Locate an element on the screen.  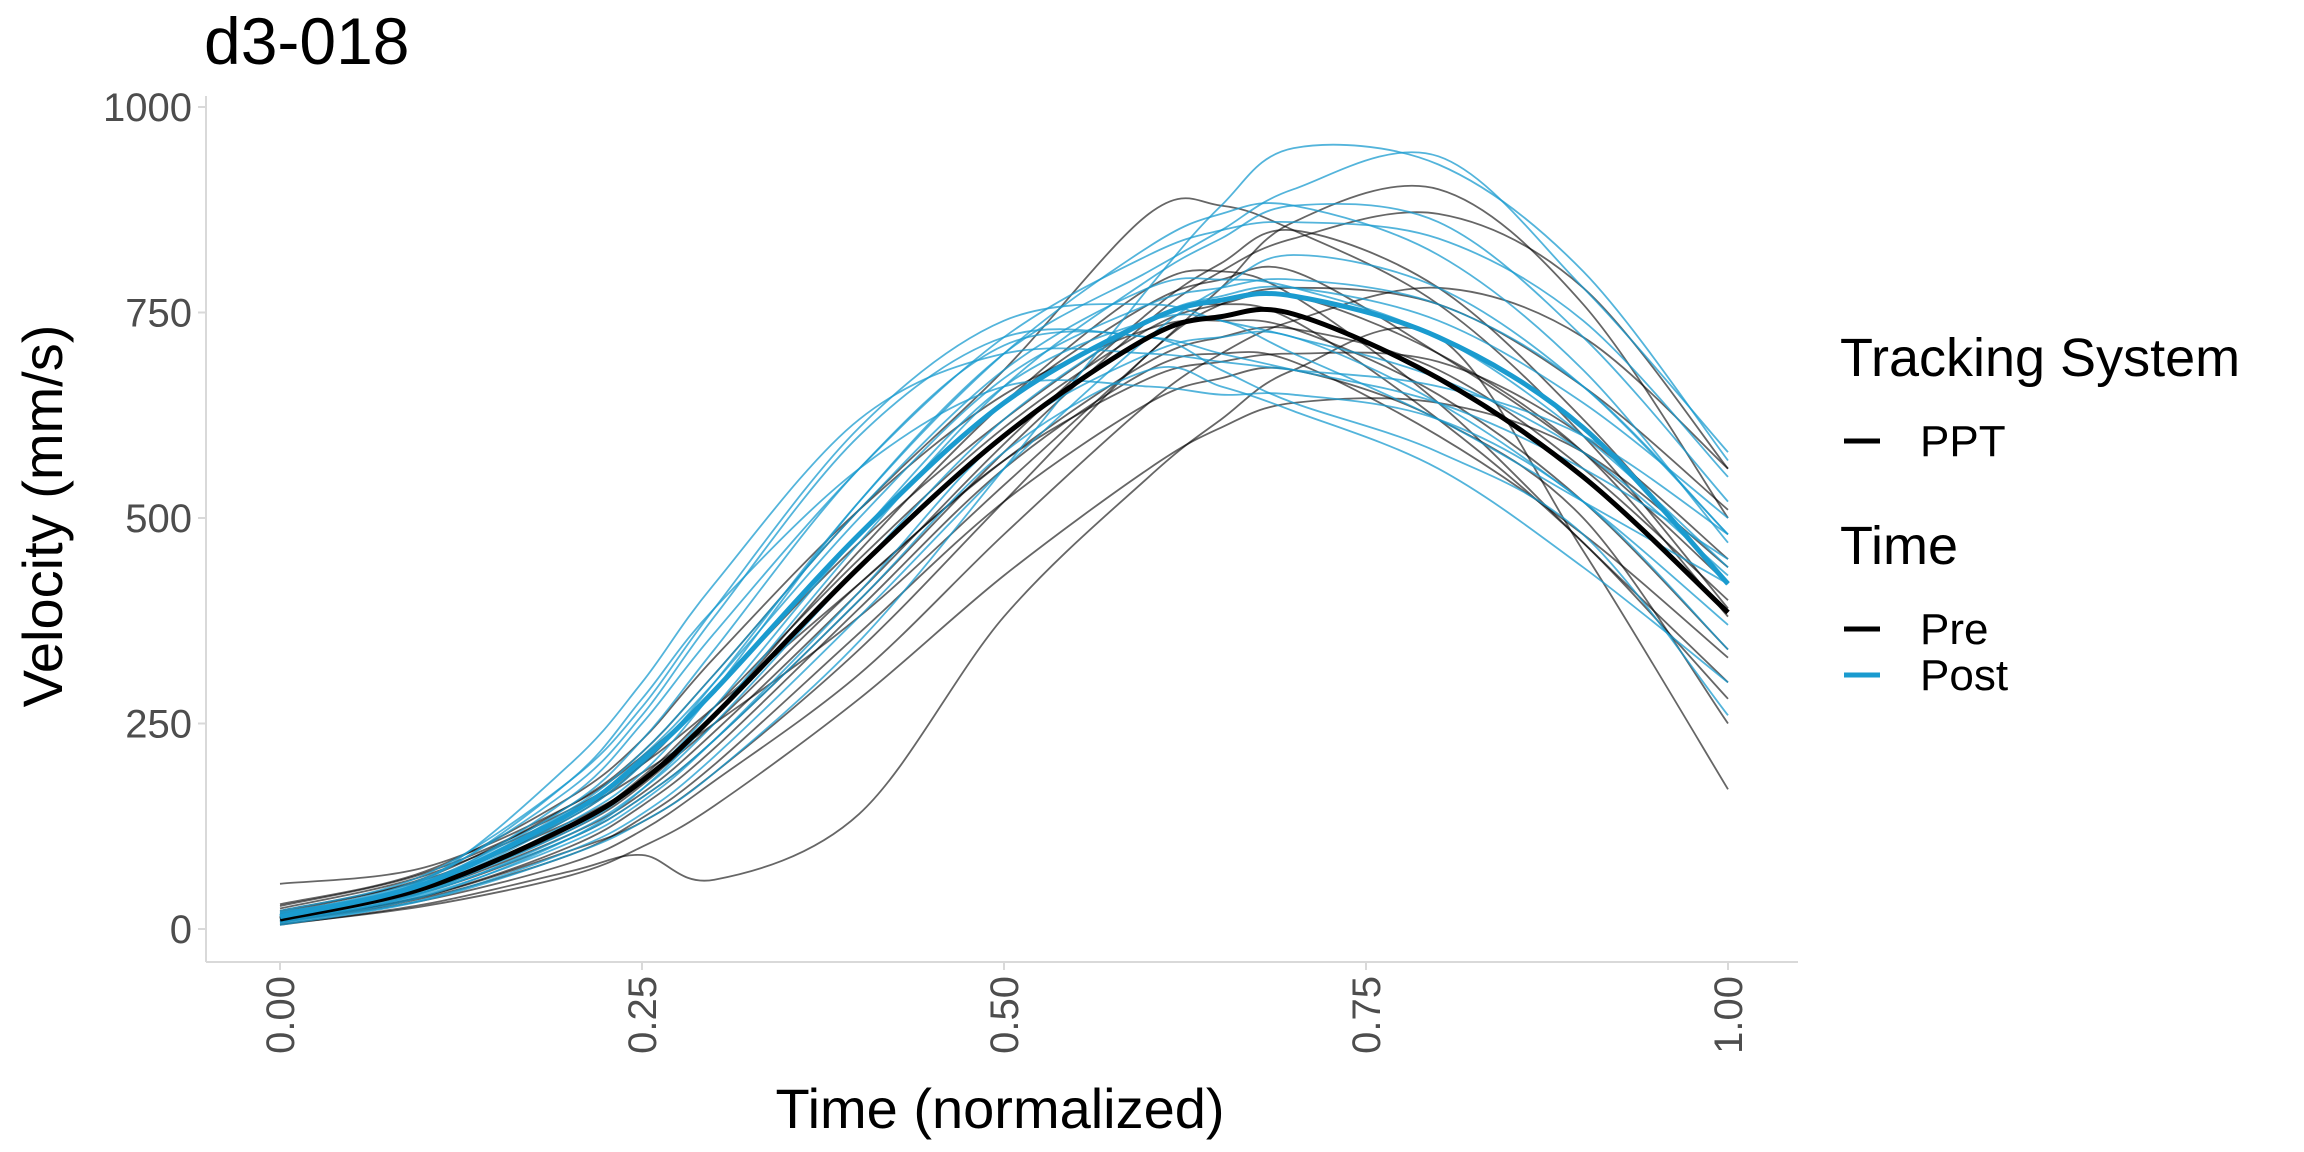
y-tick-label: 500 is located at coordinates (158, 519).